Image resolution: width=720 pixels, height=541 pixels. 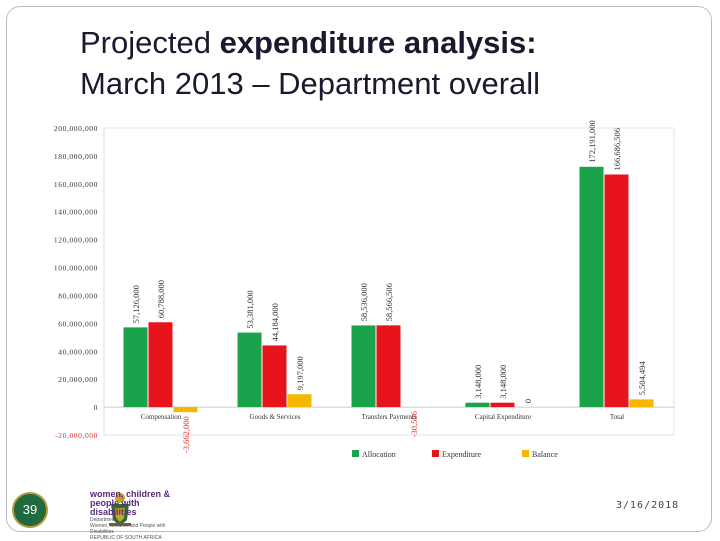 What do you see at coordinates (96, 407) in the screenshot?
I see `y-tick-label: 0` at bounding box center [96, 407].